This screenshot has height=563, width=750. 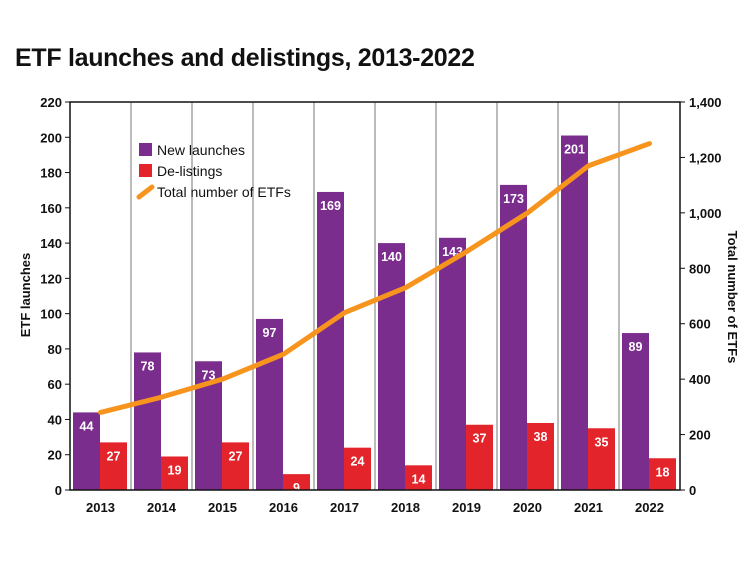 What do you see at coordinates (51, 208) in the screenshot?
I see `left-tick-label: 160` at bounding box center [51, 208].